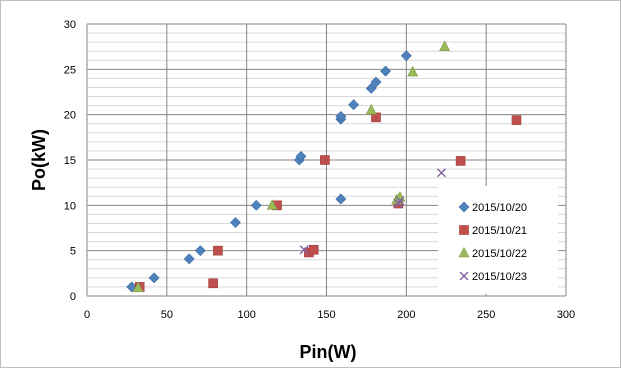 This screenshot has height=369, width=621. Describe the element at coordinates (73, 297) in the screenshot. I see `y-tick-label: 0` at that location.